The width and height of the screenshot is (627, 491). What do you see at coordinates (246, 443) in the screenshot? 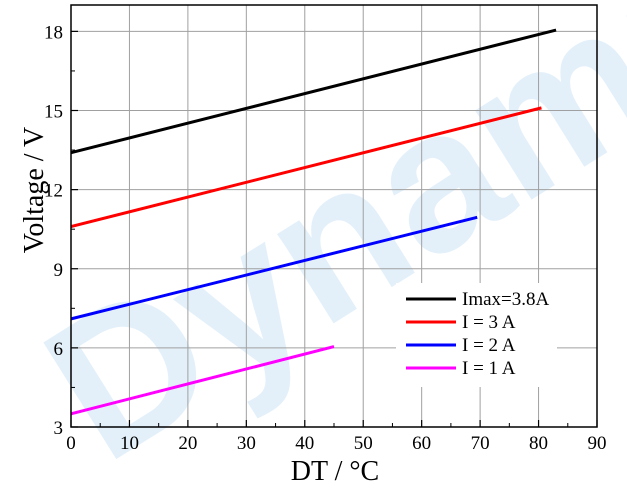
I see `x-tick-label: 30` at bounding box center [246, 443].